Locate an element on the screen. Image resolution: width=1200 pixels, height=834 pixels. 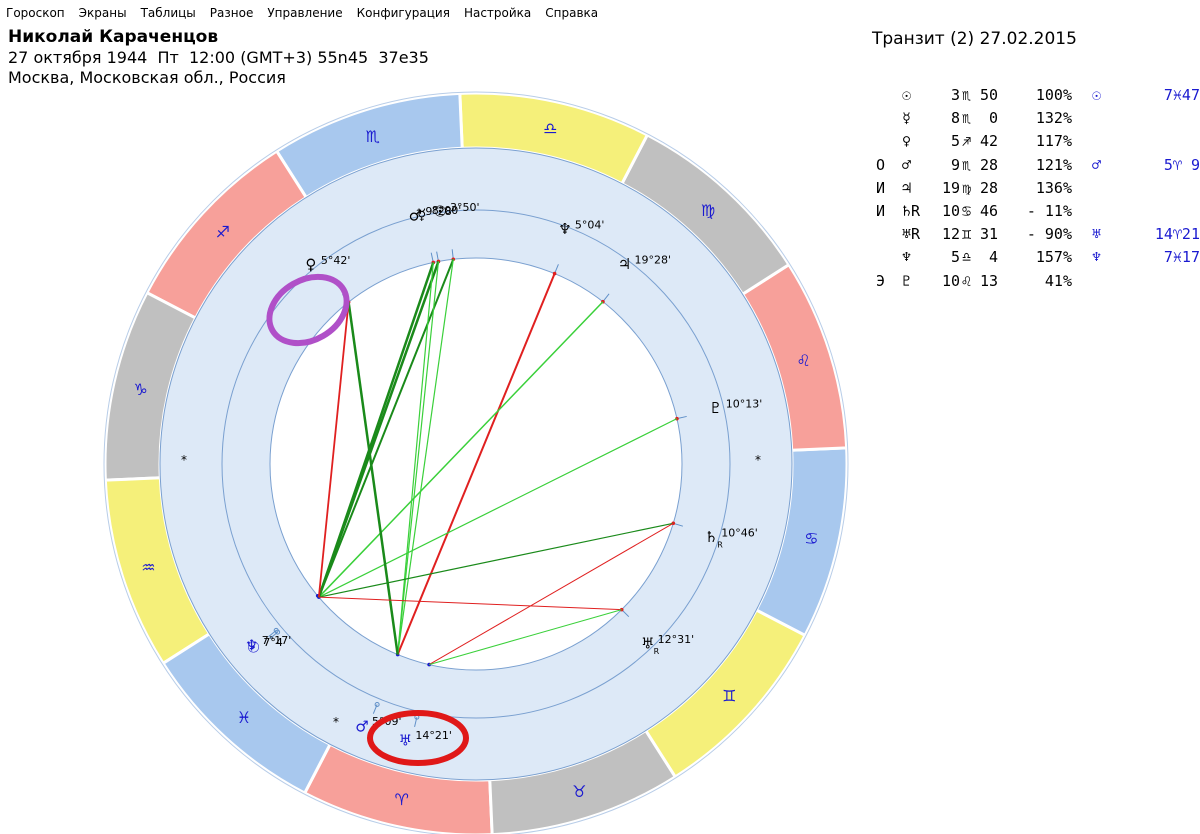
highlight-oval-natal is located at coordinates (308, 310).